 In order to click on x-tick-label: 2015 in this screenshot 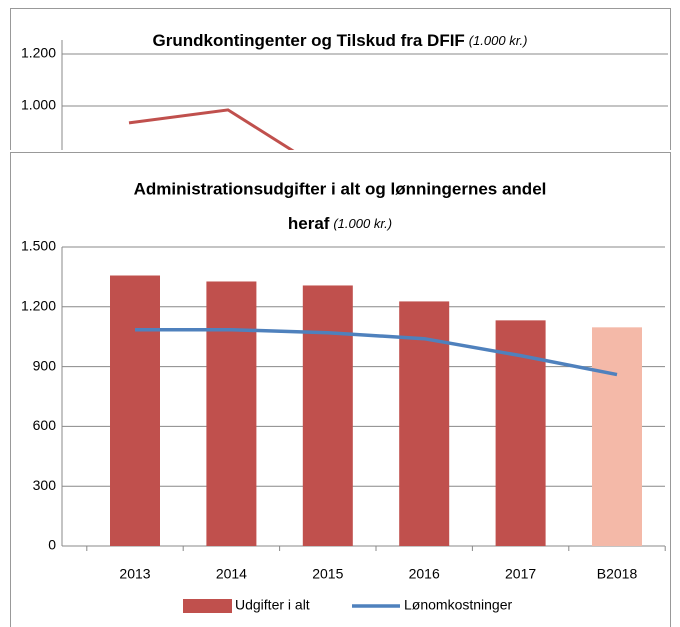, I will do `click(327, 574)`.